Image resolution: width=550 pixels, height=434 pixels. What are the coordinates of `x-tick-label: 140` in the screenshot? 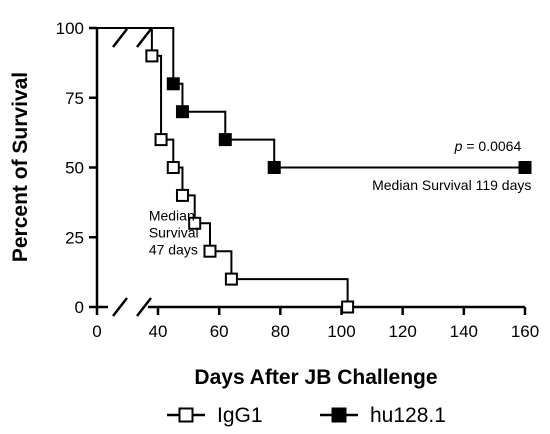 It's located at (464, 331).